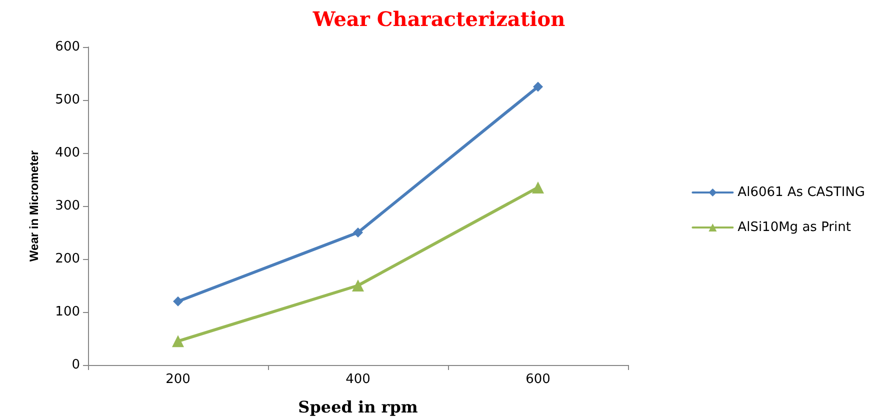 Image resolution: width=878 pixels, height=420 pixels. What do you see at coordinates (794, 227) in the screenshot?
I see `legend-label: AlSi10Mg as Print` at bounding box center [794, 227].